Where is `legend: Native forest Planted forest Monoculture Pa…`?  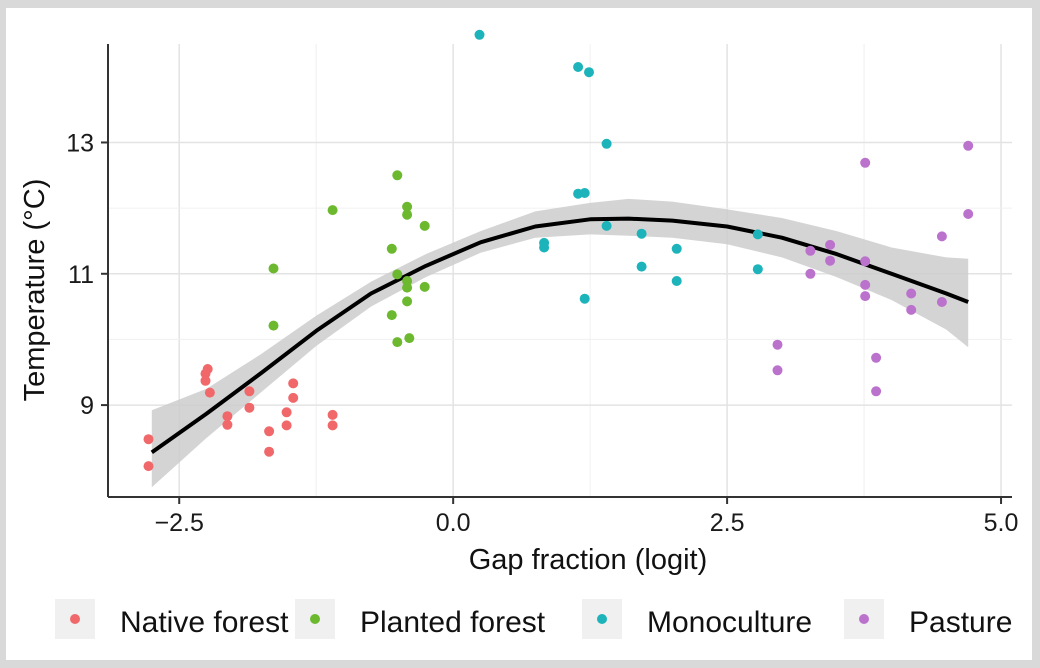 legend: Native forest Planted forest Monoculture Pa… is located at coordinates (533, 619).